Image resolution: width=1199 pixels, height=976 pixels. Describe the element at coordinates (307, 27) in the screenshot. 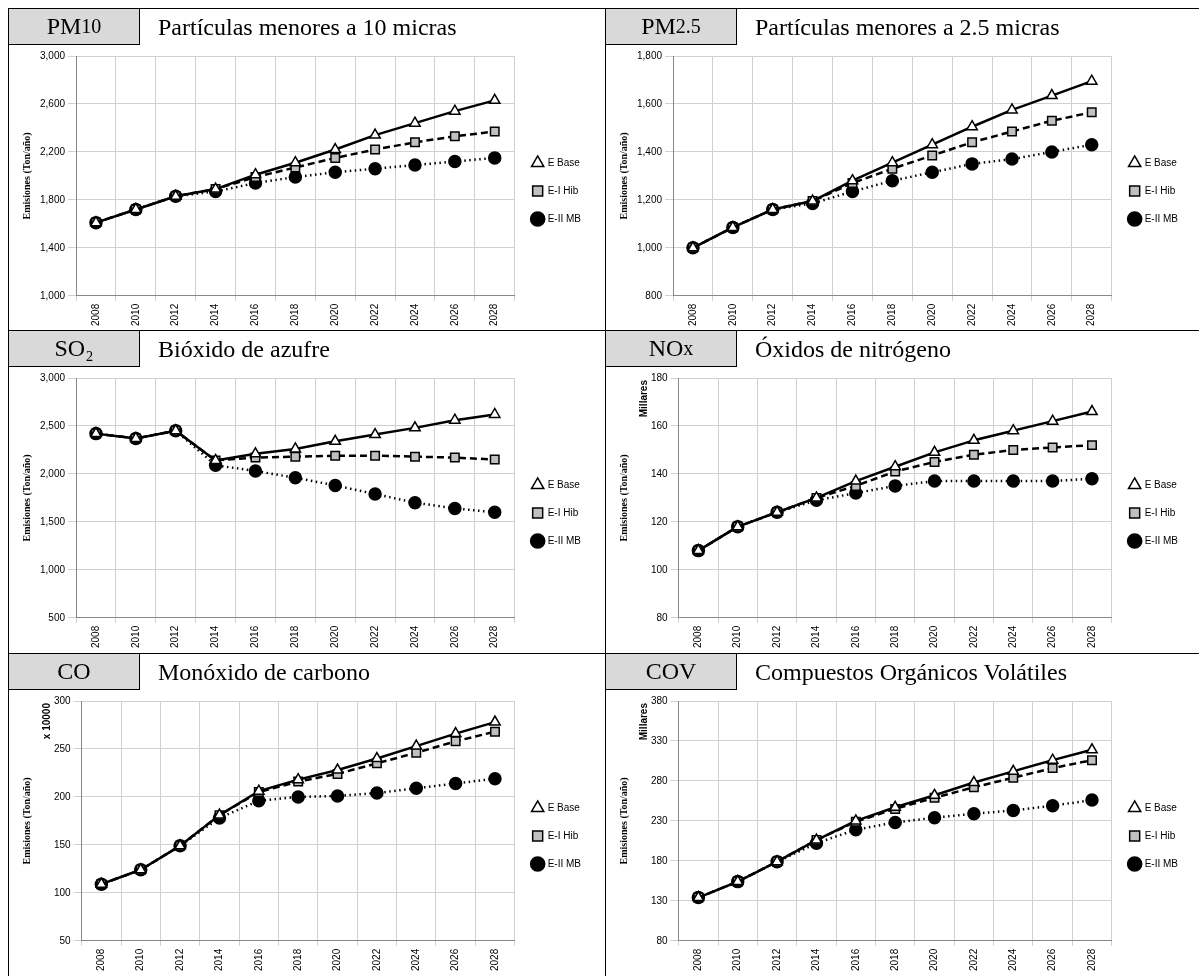

I see `chart-subtitle: Partículas menores a 10 micras` at that location.